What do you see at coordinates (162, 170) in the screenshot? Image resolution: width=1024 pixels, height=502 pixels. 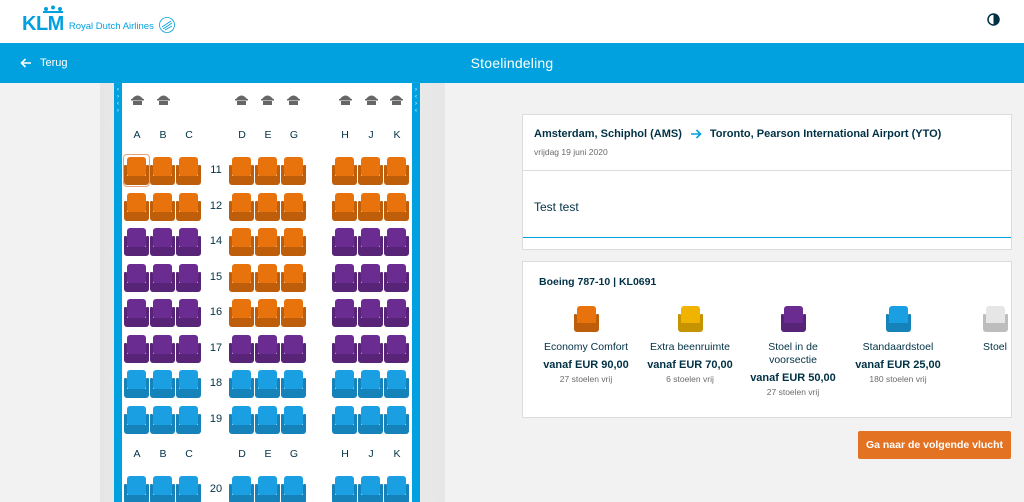 I see `seat-11B` at bounding box center [162, 170].